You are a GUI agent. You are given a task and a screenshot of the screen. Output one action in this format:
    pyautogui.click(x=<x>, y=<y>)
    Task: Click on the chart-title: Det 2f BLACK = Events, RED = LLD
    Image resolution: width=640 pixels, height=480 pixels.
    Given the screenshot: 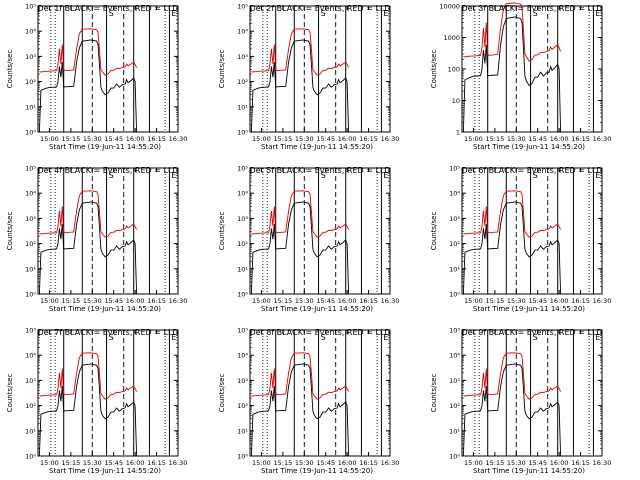 What is the action you would take?
    pyautogui.click(x=319, y=8)
    